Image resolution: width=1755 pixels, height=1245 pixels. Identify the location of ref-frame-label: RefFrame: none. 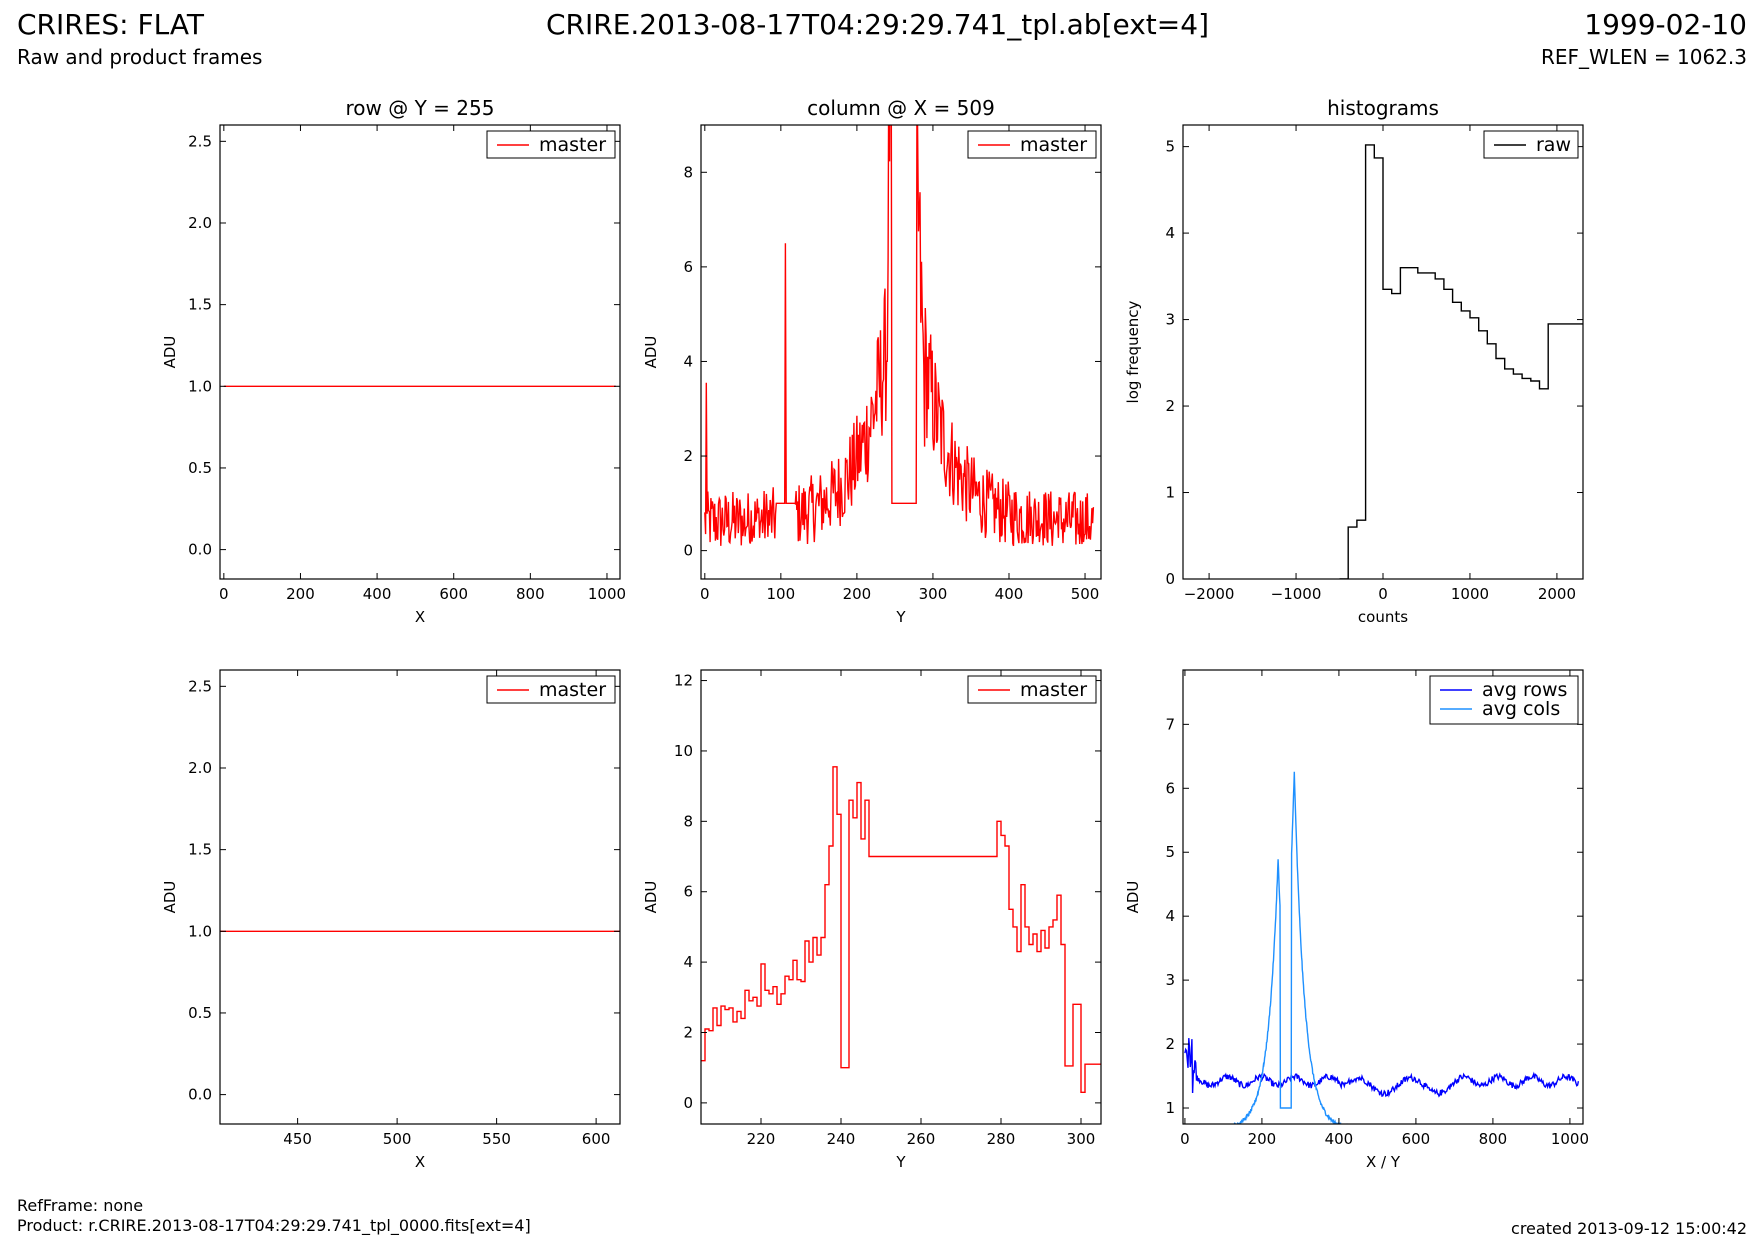
(80, 1205).